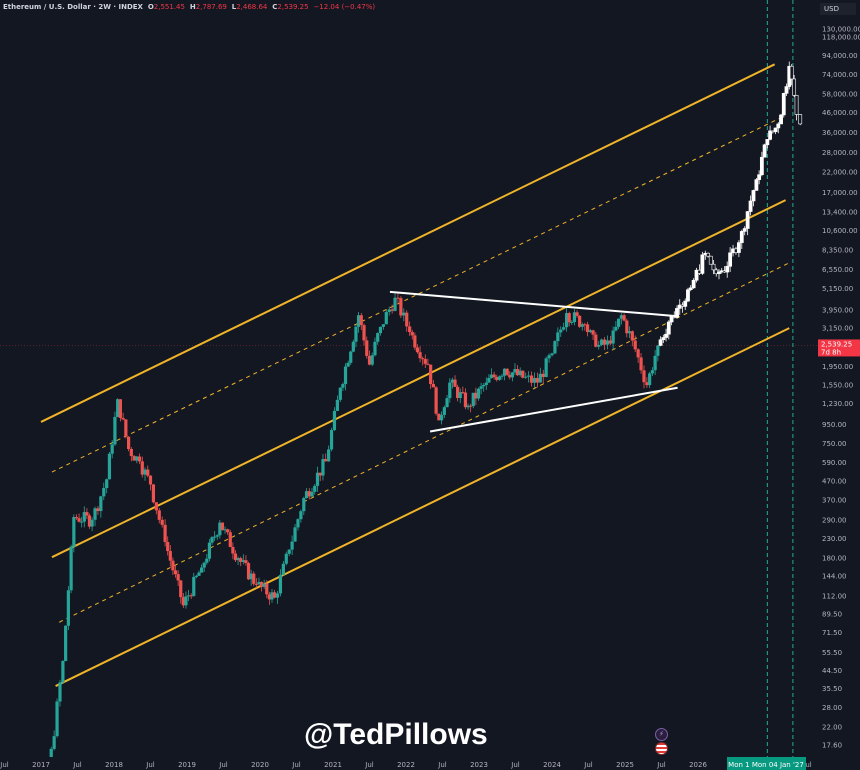  I want to click on price-tick-label: 950.00, so click(834, 425).